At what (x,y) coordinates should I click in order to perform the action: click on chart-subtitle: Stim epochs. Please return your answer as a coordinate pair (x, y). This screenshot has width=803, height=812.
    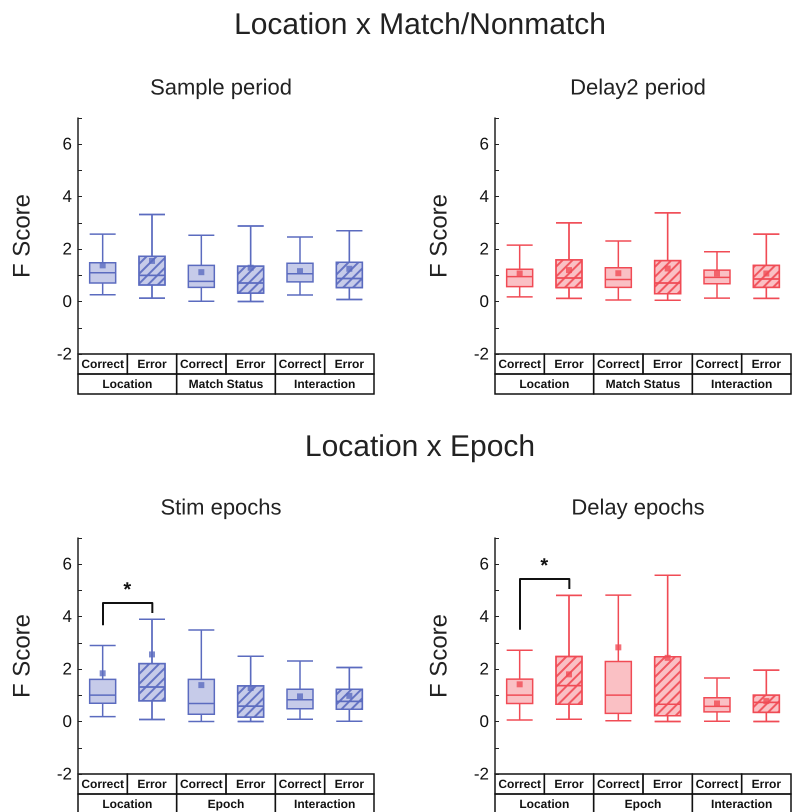
    Looking at the image, I should click on (221, 507).